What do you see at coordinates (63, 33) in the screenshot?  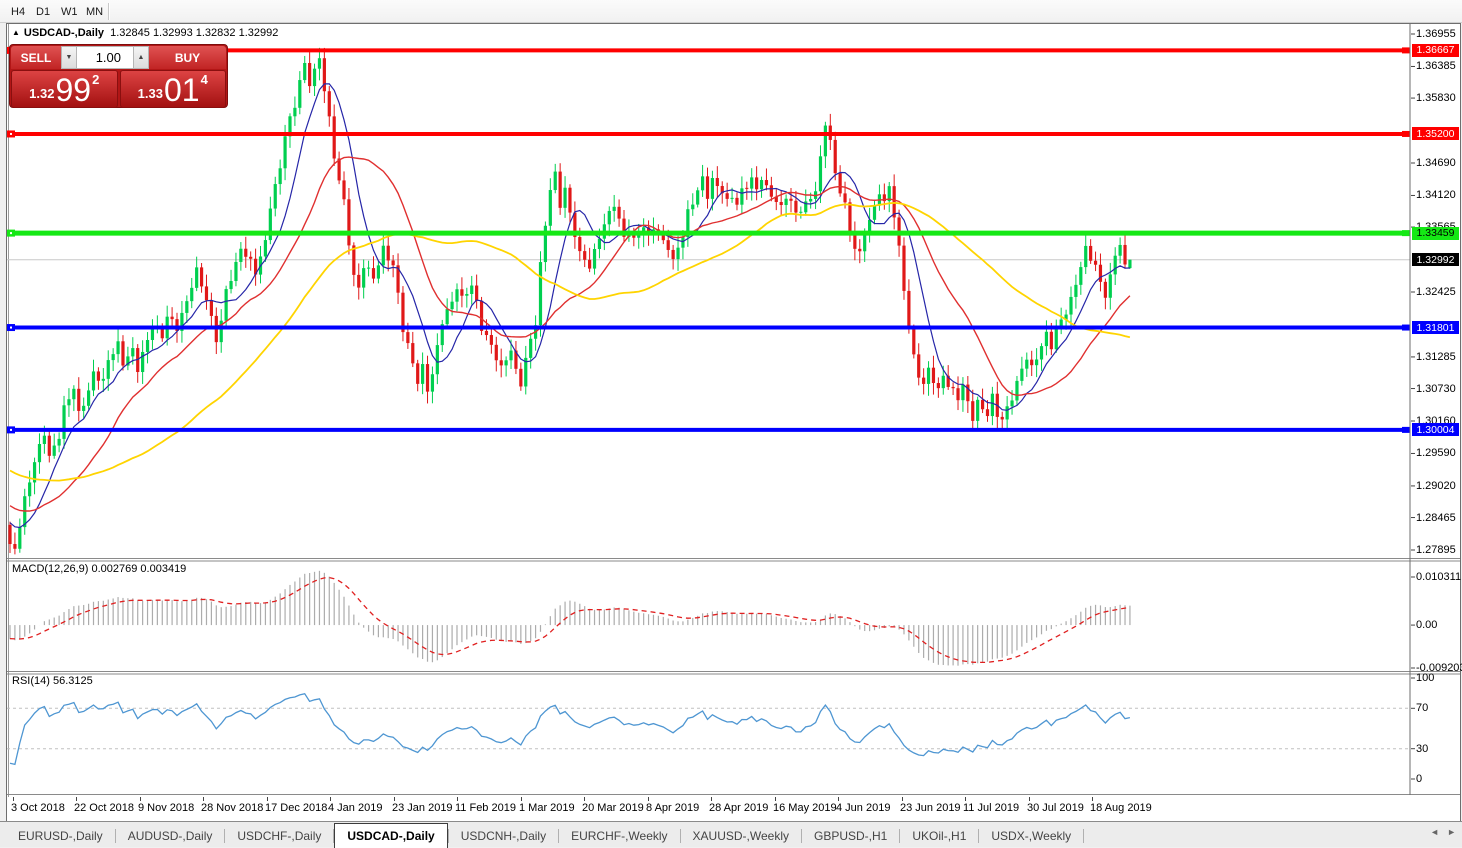 I see `chart-symbol-label: USDCAD-,Daily` at bounding box center [63, 33].